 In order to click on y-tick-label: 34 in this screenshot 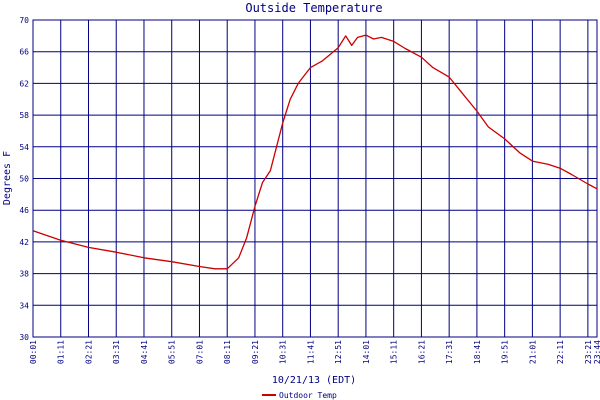, I will do `click(24, 305)`.